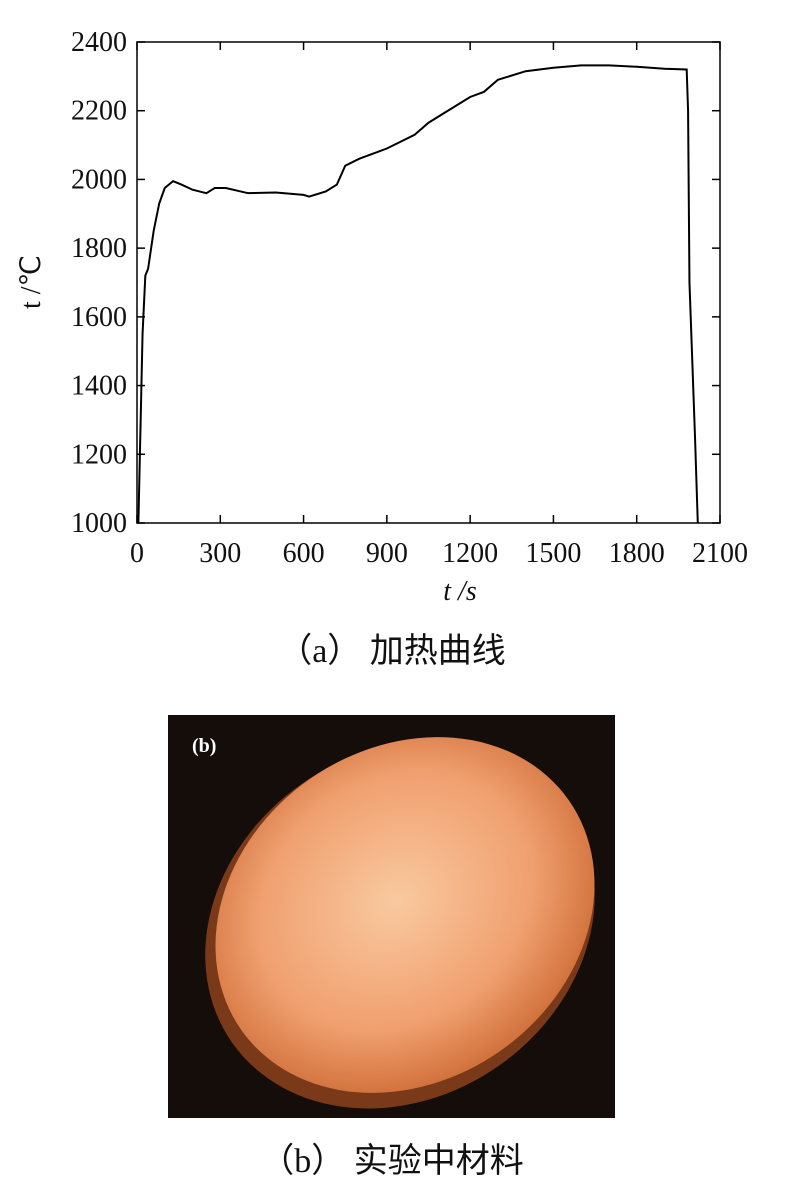  Describe the element at coordinates (553, 553) in the screenshot. I see `x-tick-label: 1500` at that location.